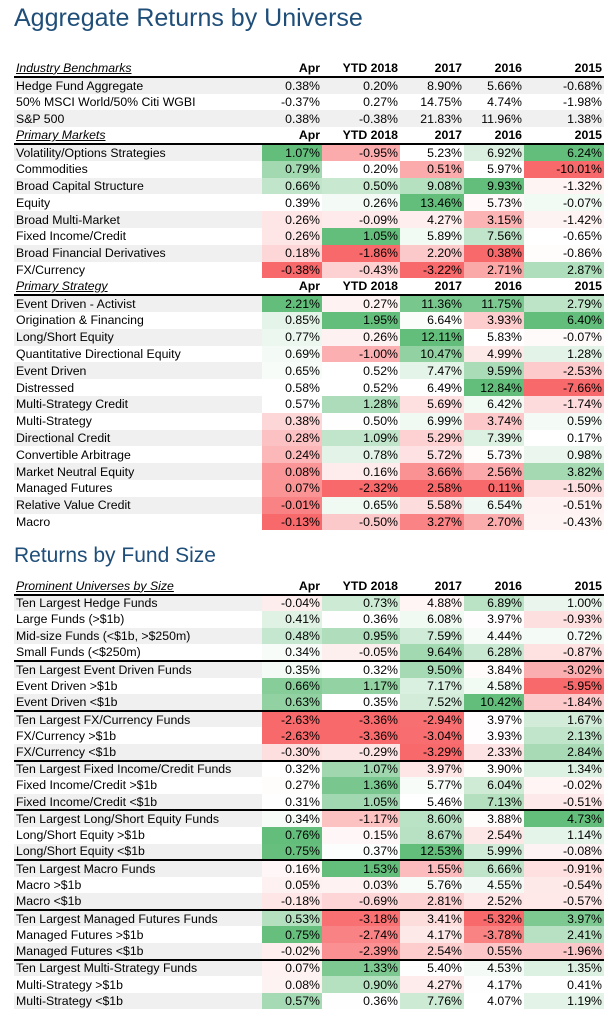  Describe the element at coordinates (432, 901) in the screenshot. I see `cell: 2.81%` at that location.